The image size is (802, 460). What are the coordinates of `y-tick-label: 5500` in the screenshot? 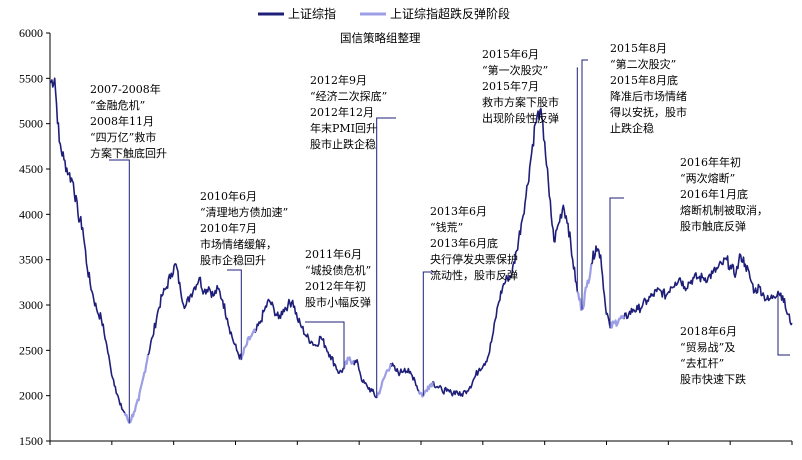 It's located at (31, 78).